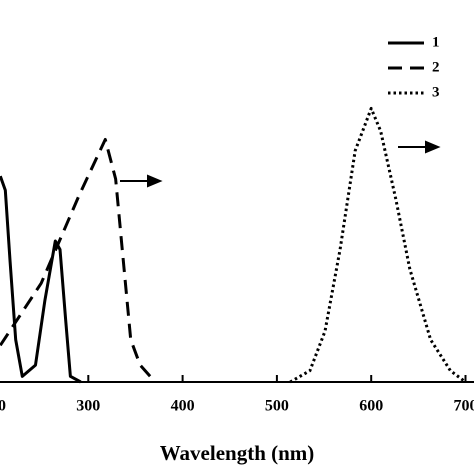  What do you see at coordinates (371, 406) in the screenshot?
I see `x-tick-label: 600` at bounding box center [371, 406].